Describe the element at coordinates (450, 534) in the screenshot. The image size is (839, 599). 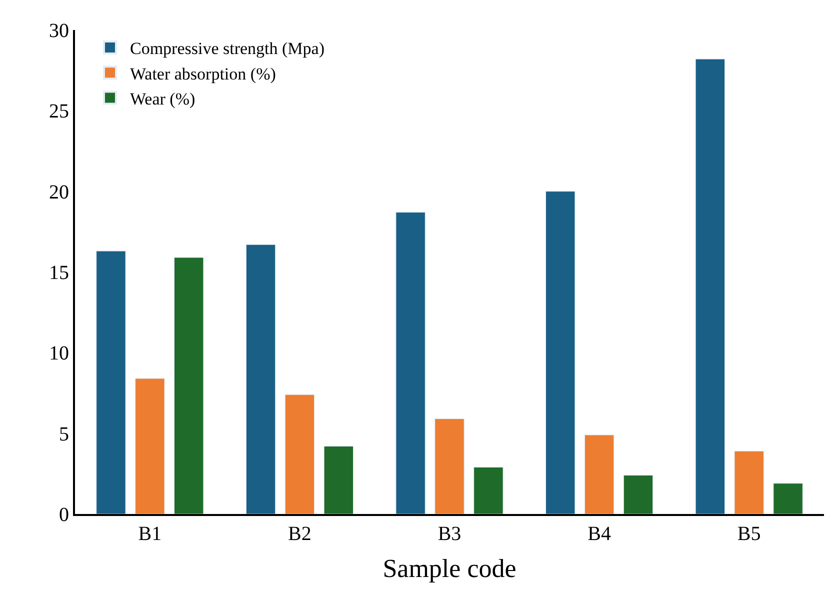
I see `x-tick-label: B3` at that location.